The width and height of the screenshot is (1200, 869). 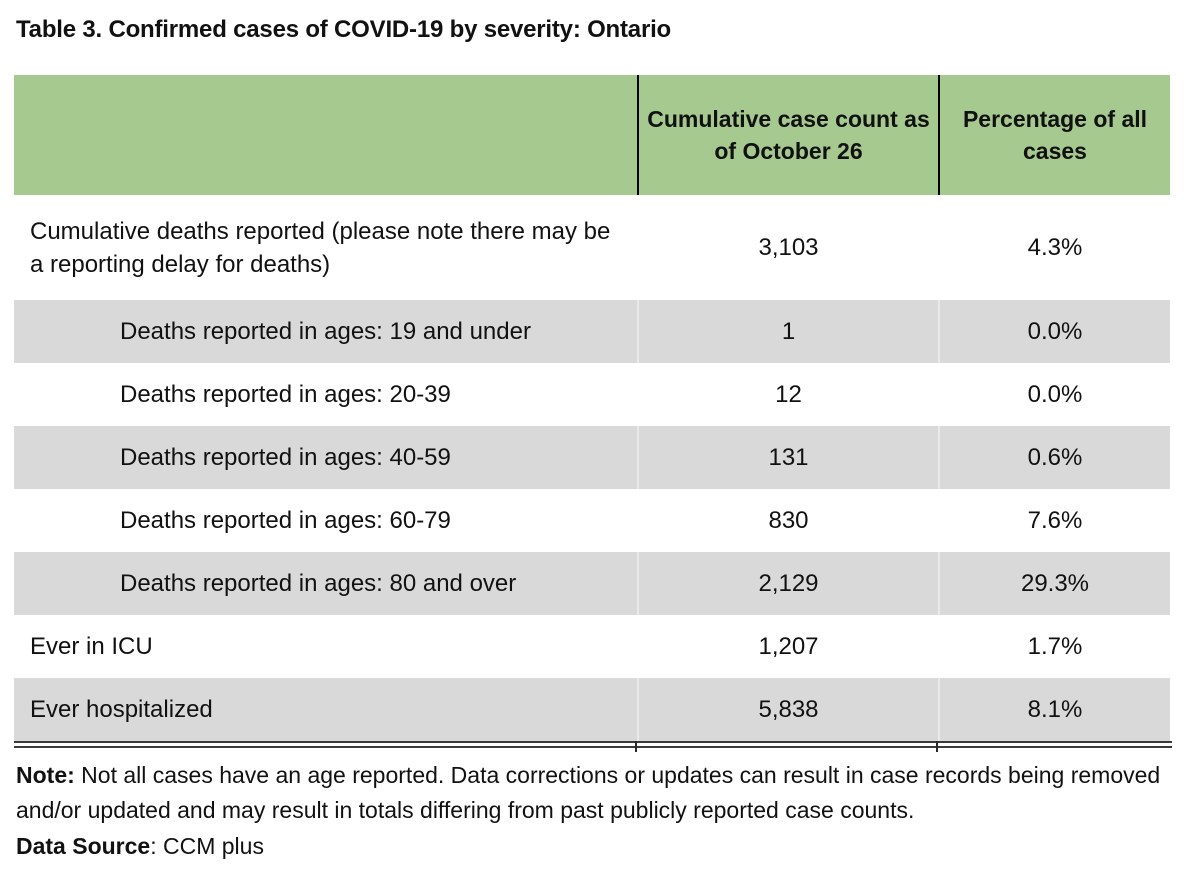 I want to click on row-label: Ever hospitalized, so click(x=121, y=709).